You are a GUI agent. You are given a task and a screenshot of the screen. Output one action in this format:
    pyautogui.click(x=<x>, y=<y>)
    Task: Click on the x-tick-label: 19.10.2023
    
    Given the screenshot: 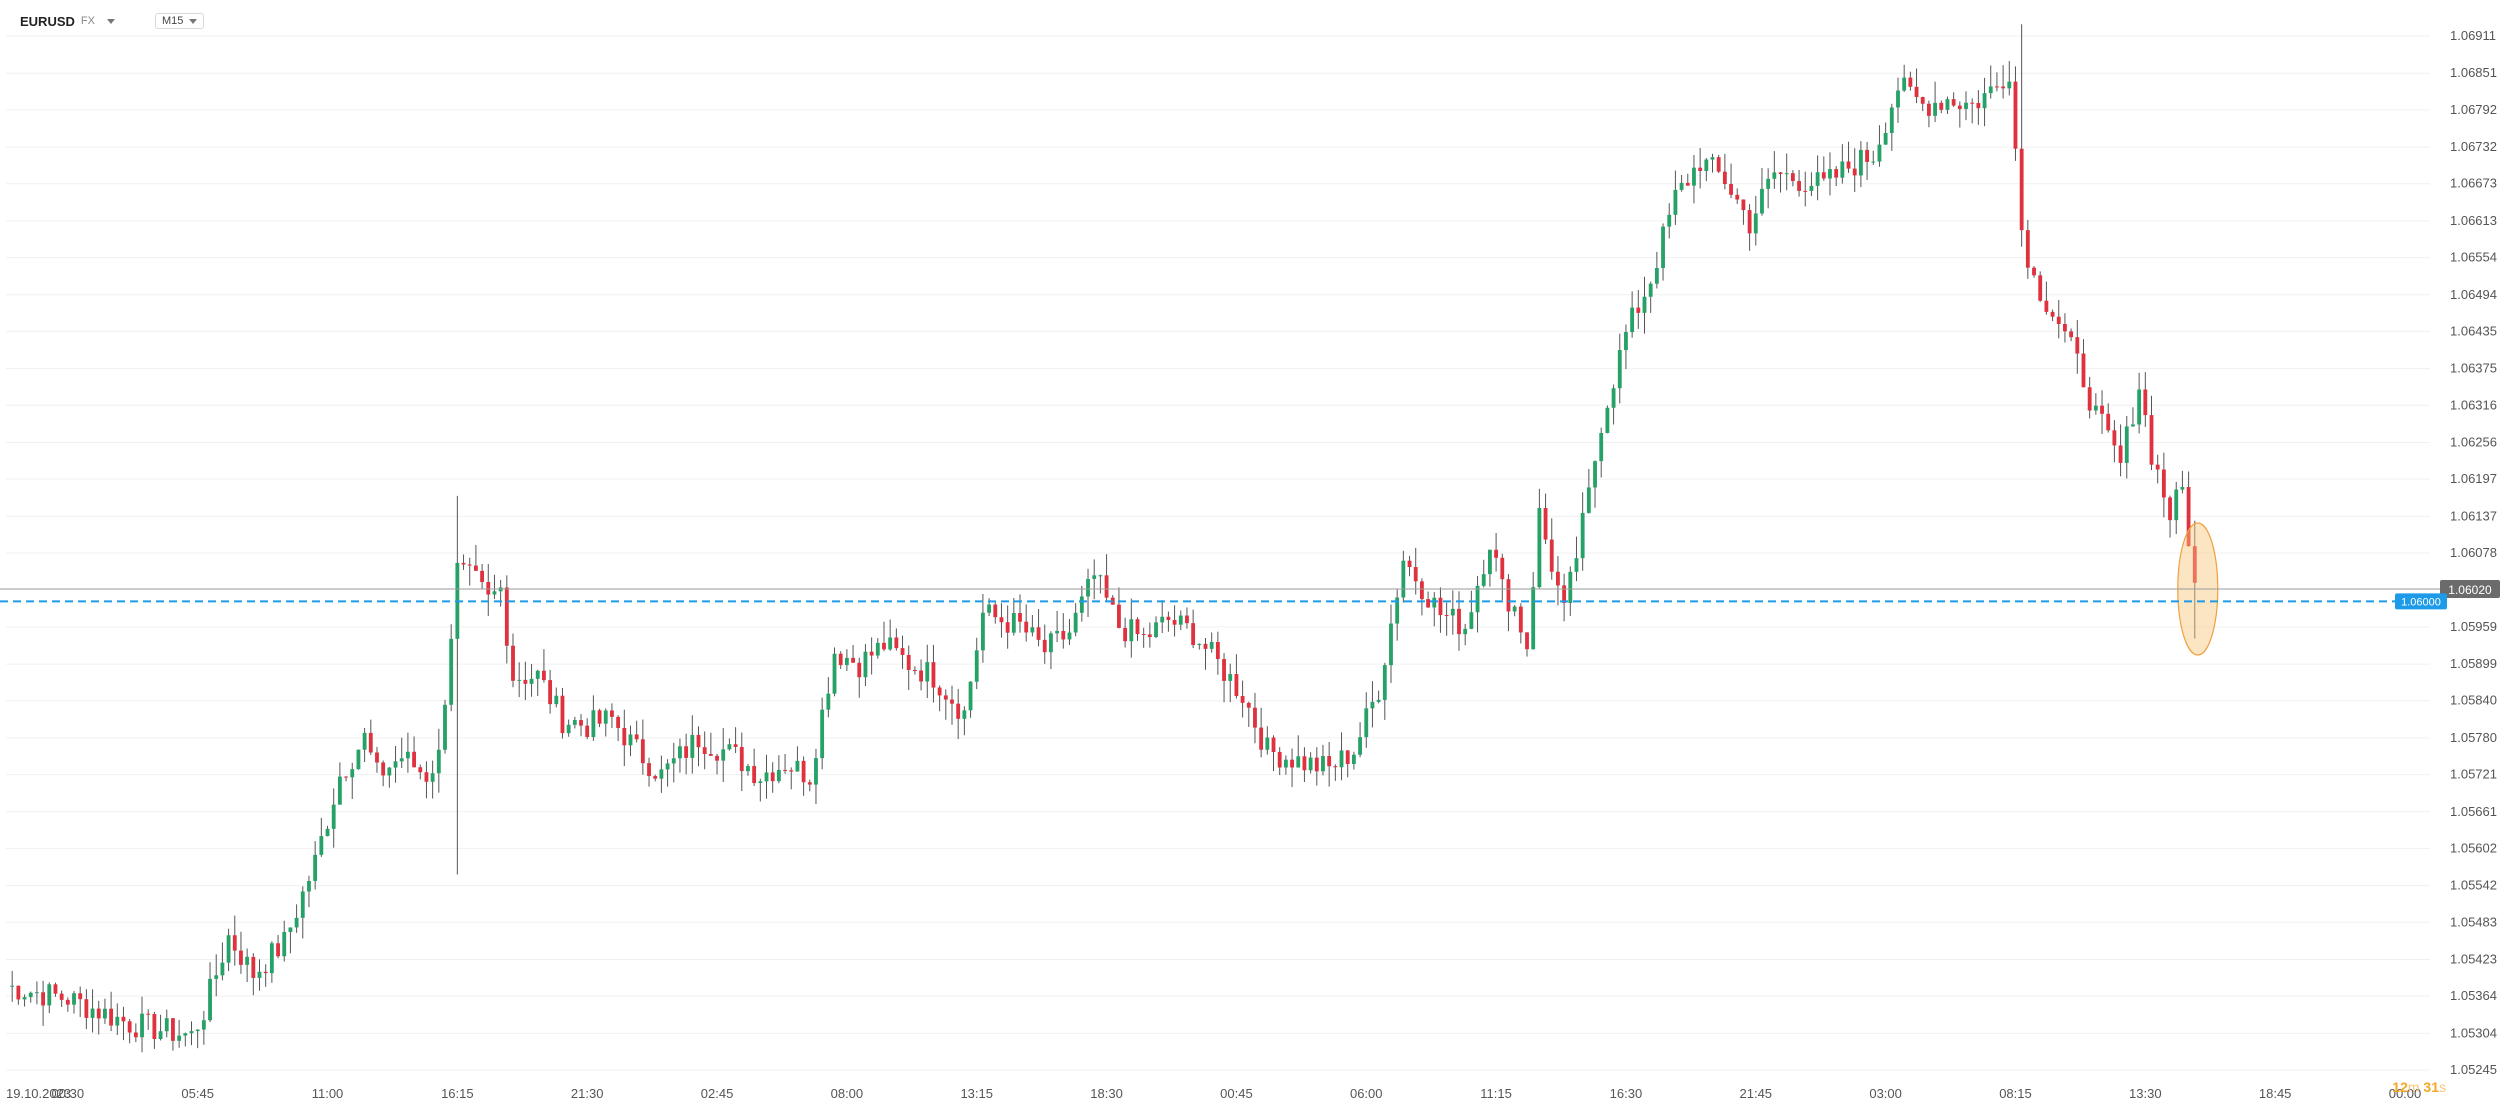 What is the action you would take?
    pyautogui.click(x=38, y=1093)
    